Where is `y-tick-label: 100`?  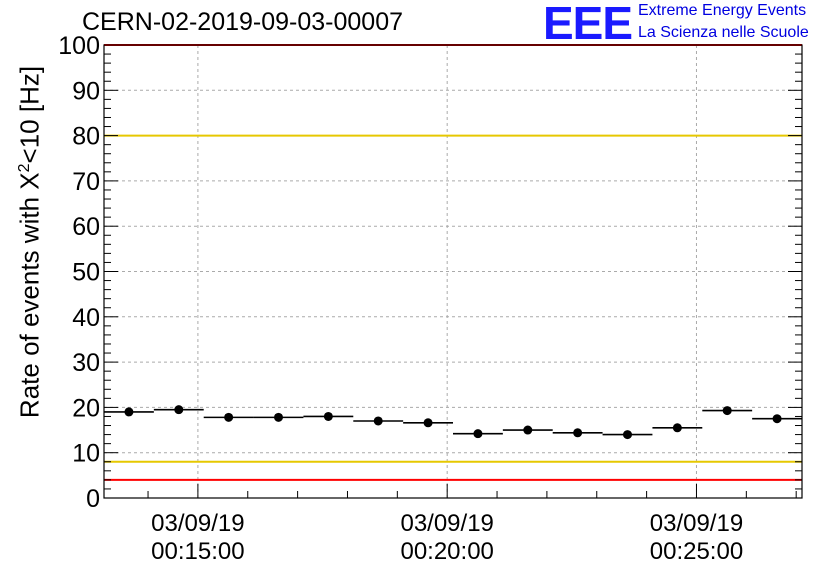
y-tick-label: 100 is located at coordinates (79, 46).